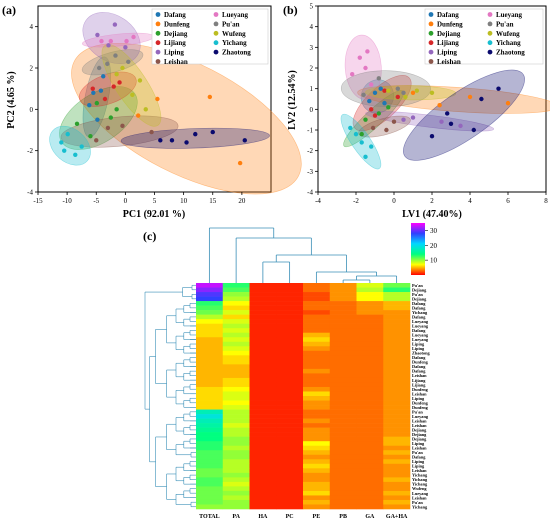 The height and width of the screenshot is (521, 550). Describe the element at coordinates (75, 154) in the screenshot. I see `panel-a-point-yichang` at that location.